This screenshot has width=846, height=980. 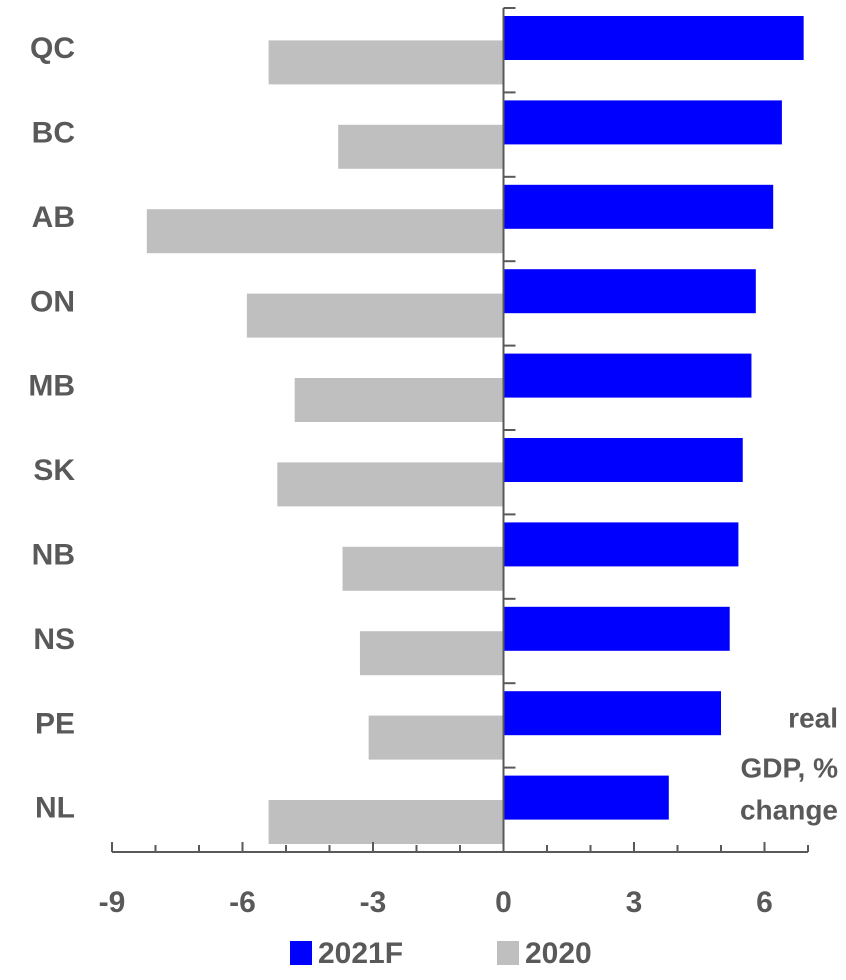 What do you see at coordinates (53, 217) in the screenshot?
I see `y-tick-label: AB` at bounding box center [53, 217].